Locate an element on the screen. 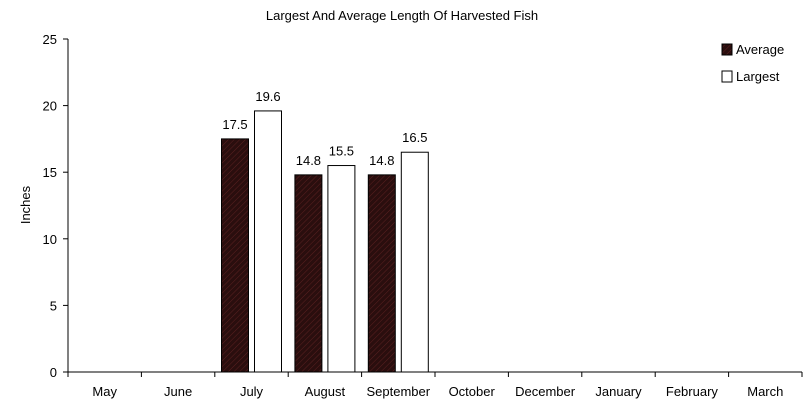 The height and width of the screenshot is (406, 809). y-tick-label: 10 is located at coordinates (50, 239).